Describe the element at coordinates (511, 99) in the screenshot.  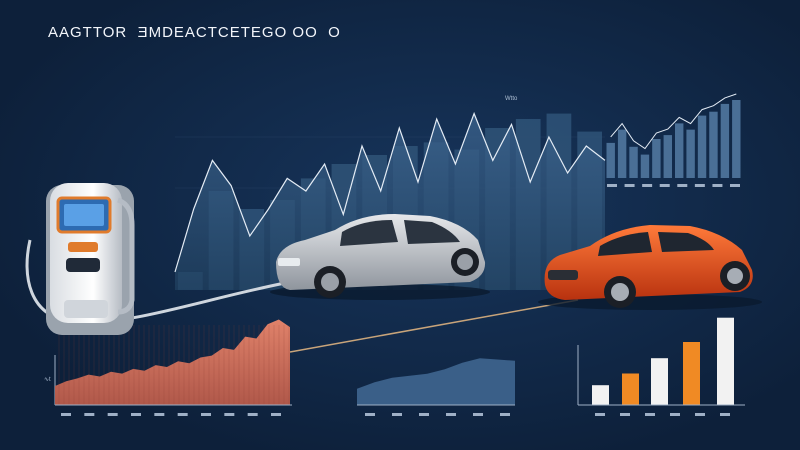
I see `peak-tag-label: Wtto` at that location.